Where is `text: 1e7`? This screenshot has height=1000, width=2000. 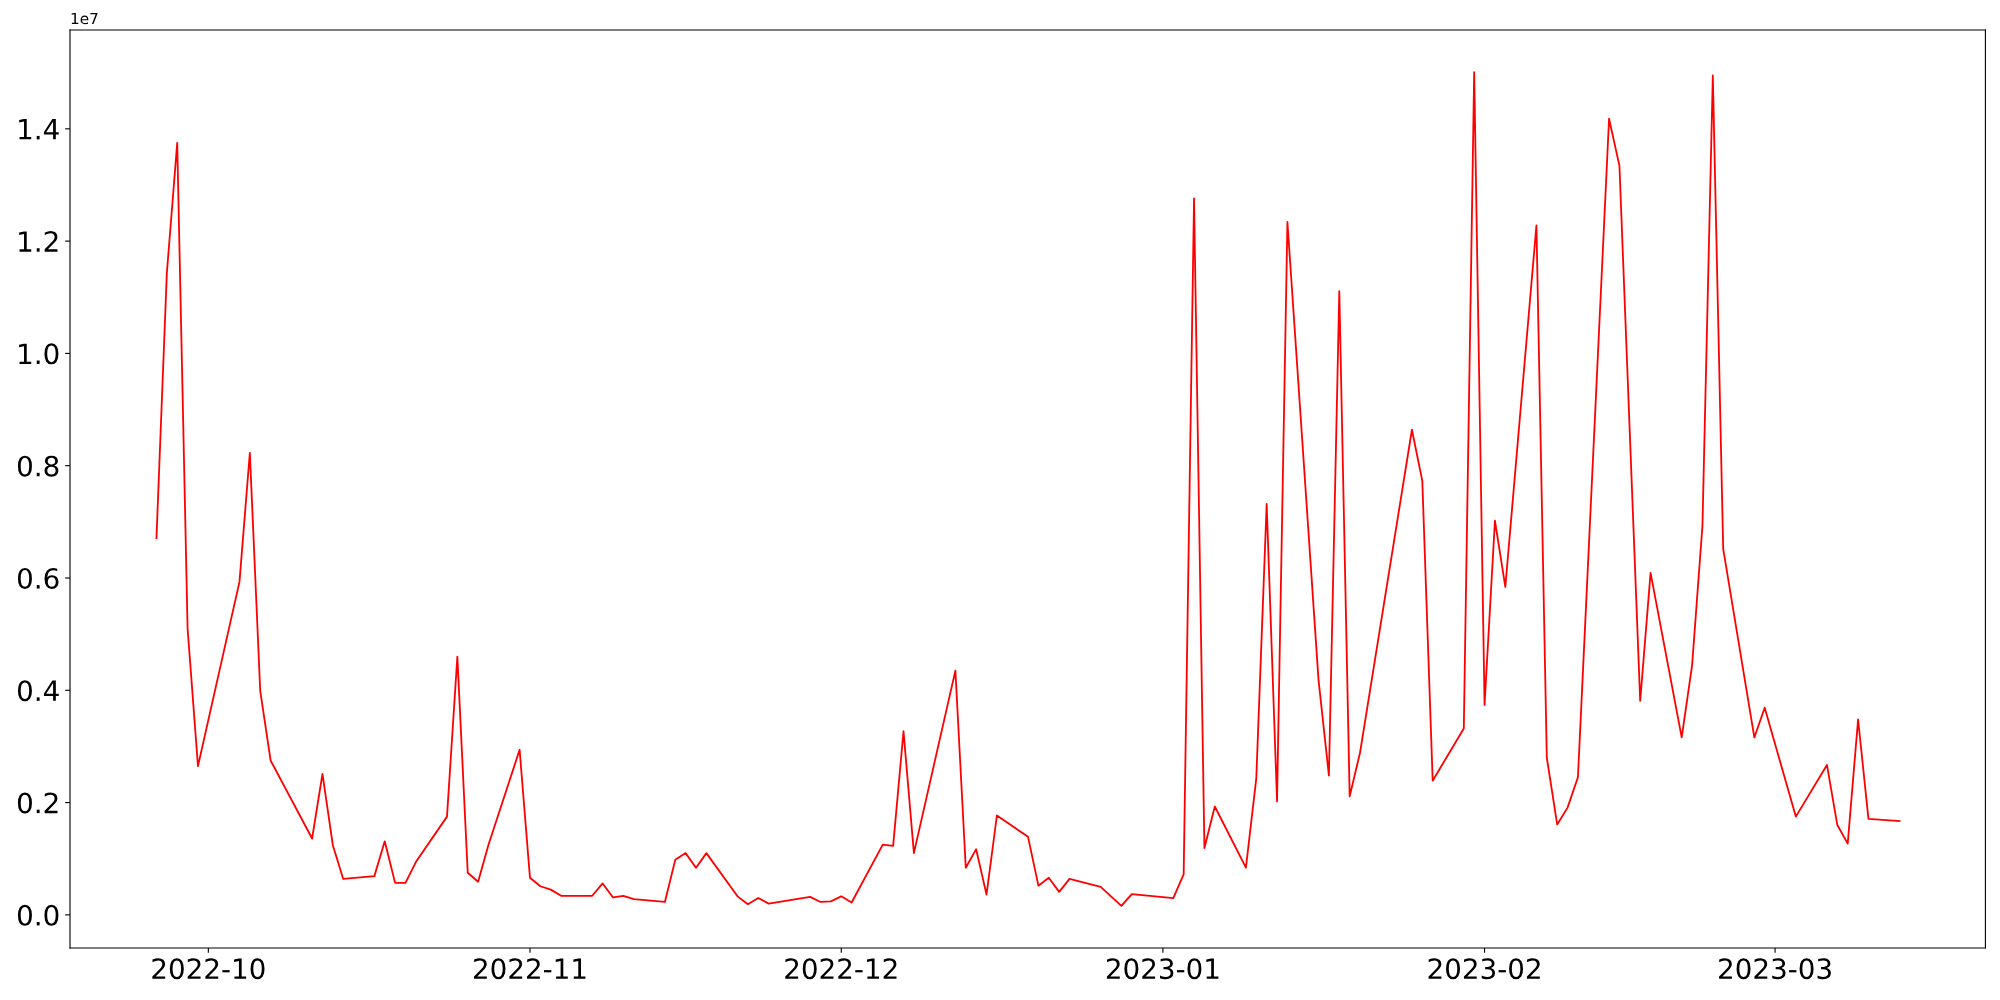 text: 1e7 is located at coordinates (84, 18).